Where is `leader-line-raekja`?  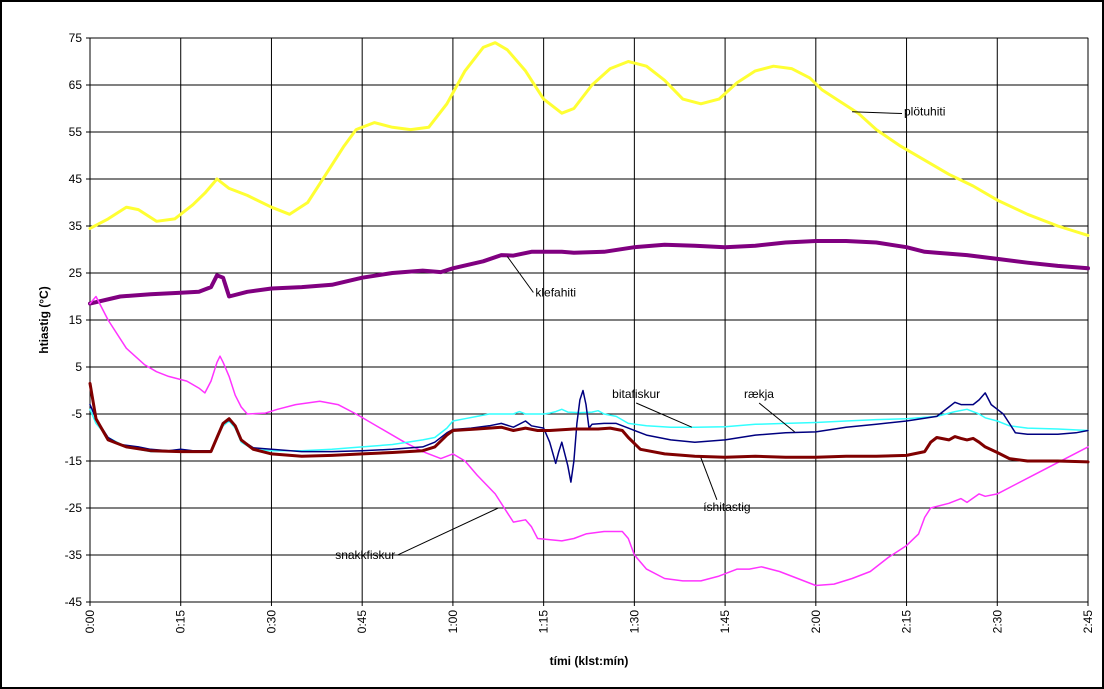
leader-line-raekja is located at coordinates (776, 417).